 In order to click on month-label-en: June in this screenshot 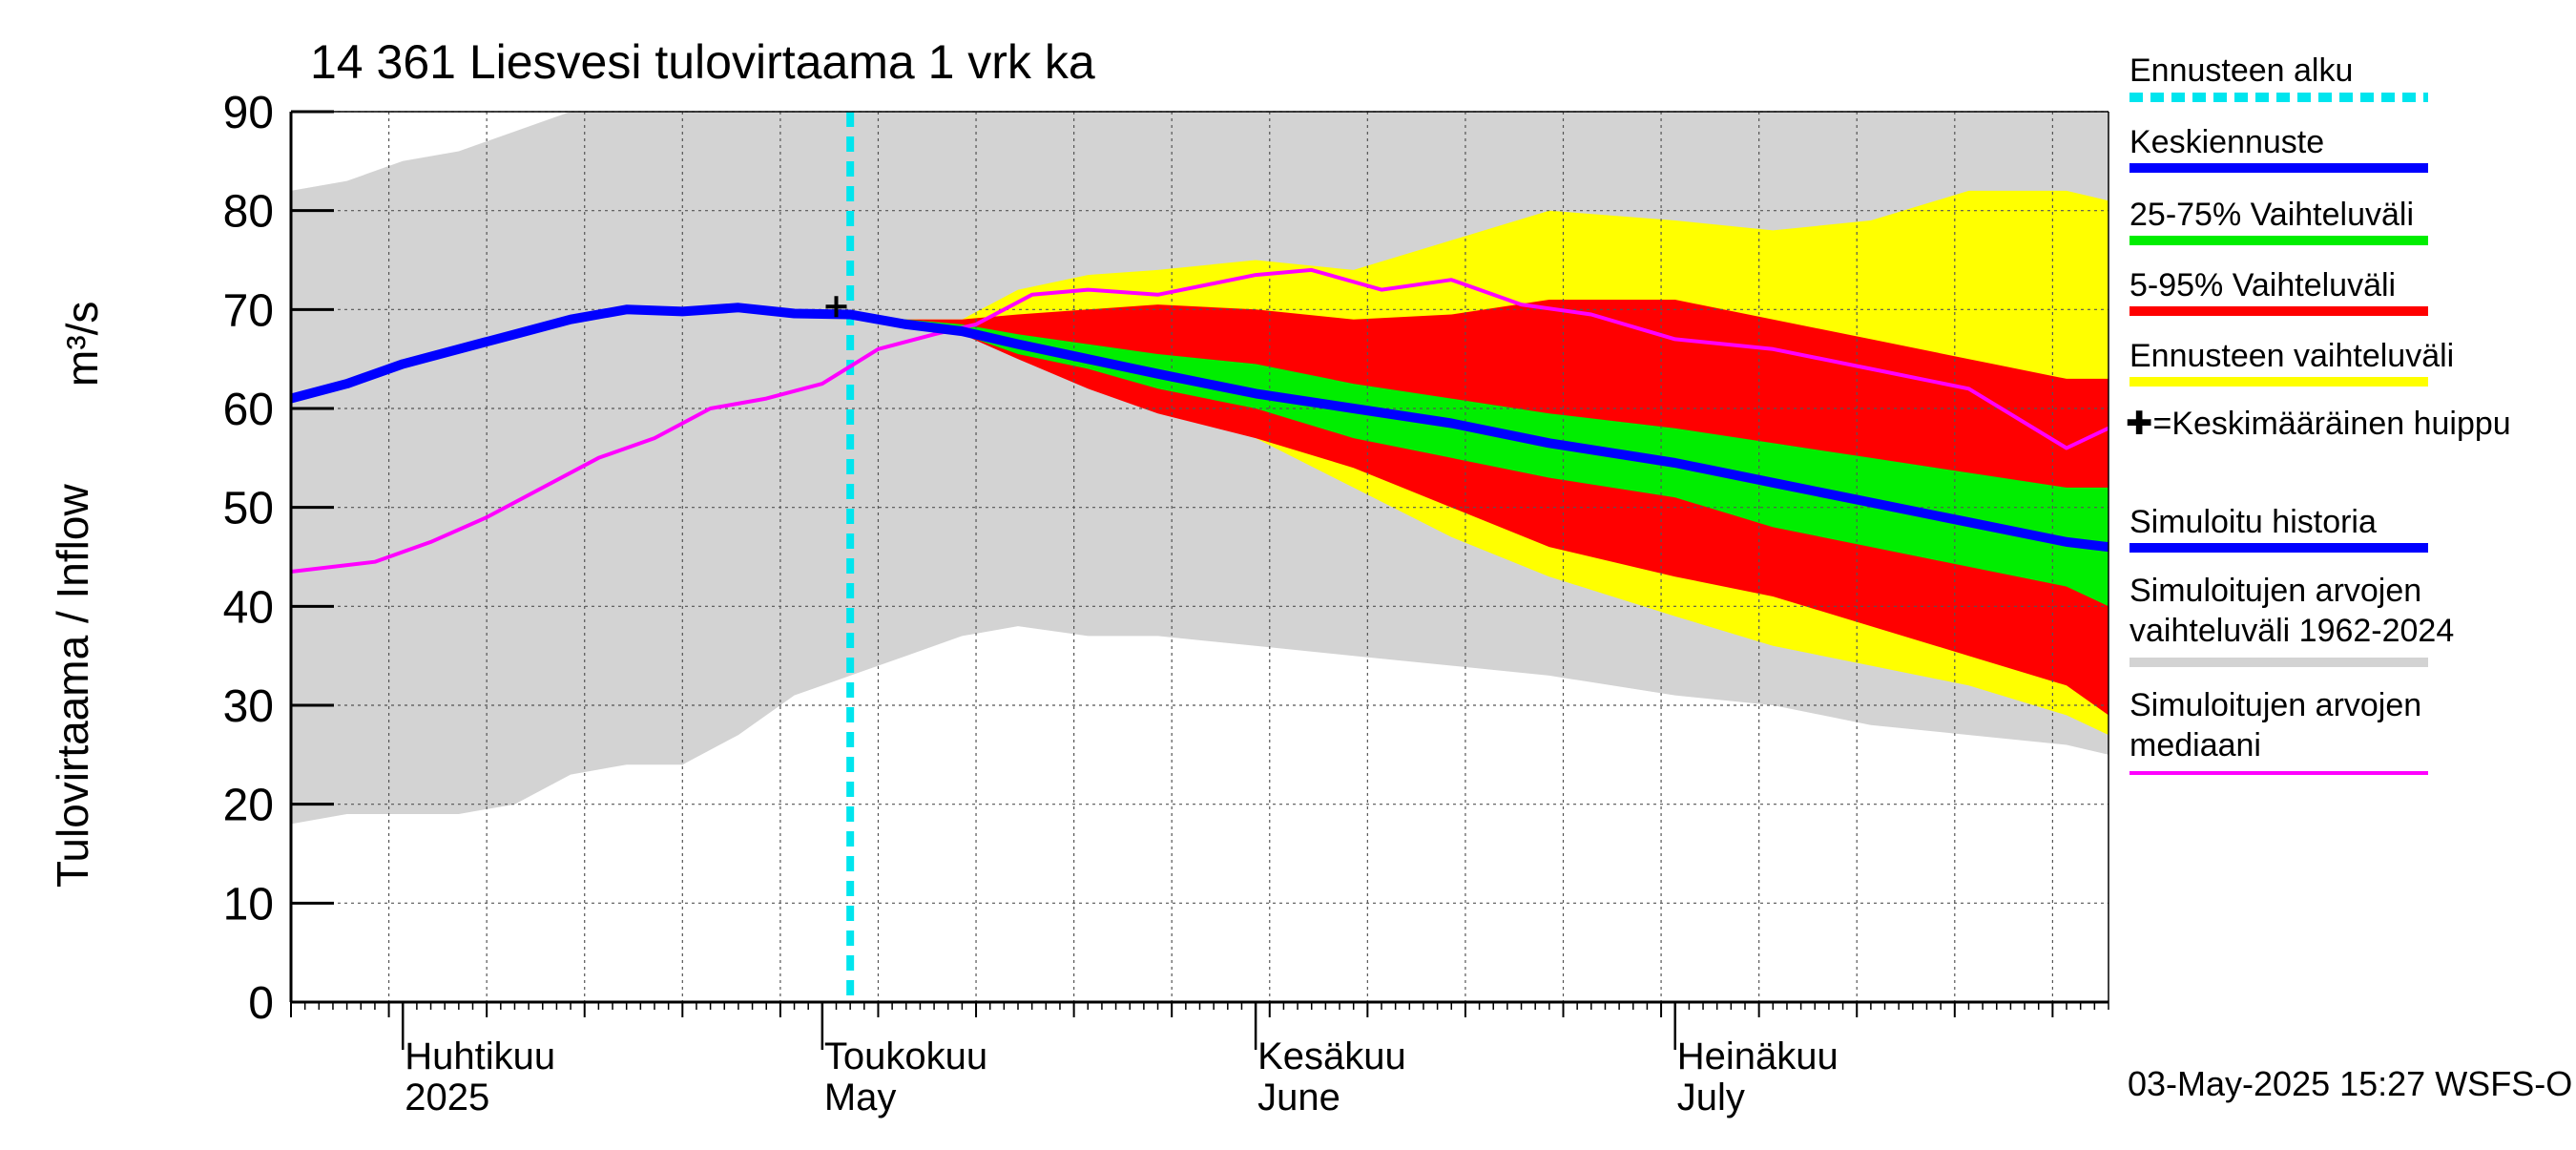, I will do `click(1298, 1098)`.